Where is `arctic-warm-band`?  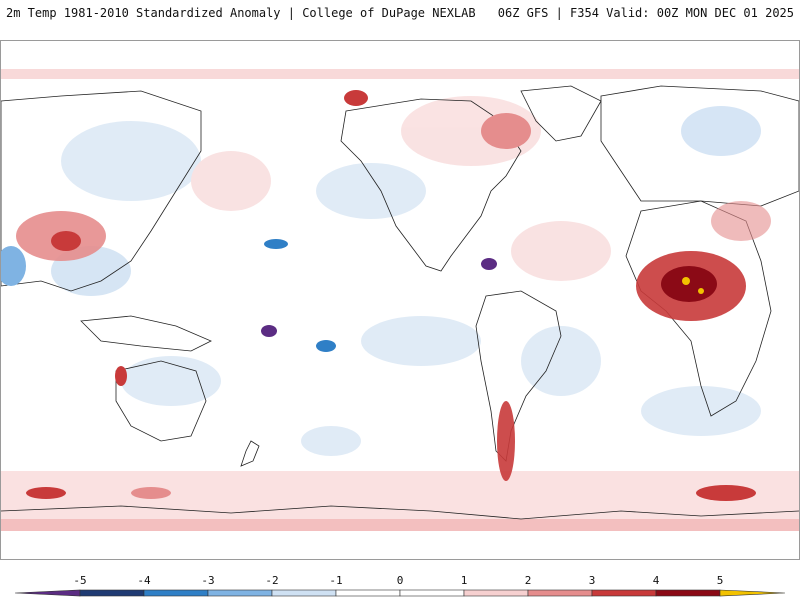 arctic-warm-band is located at coordinates (400, 74).